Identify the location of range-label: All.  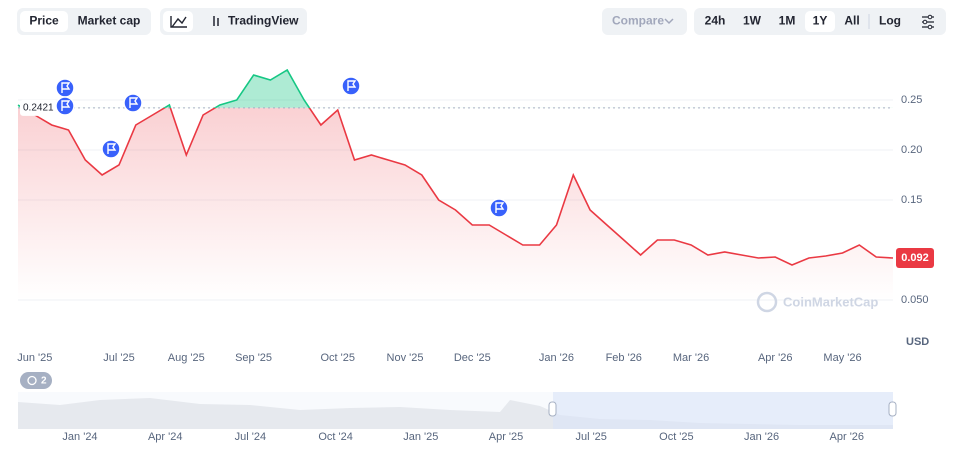
(851, 21).